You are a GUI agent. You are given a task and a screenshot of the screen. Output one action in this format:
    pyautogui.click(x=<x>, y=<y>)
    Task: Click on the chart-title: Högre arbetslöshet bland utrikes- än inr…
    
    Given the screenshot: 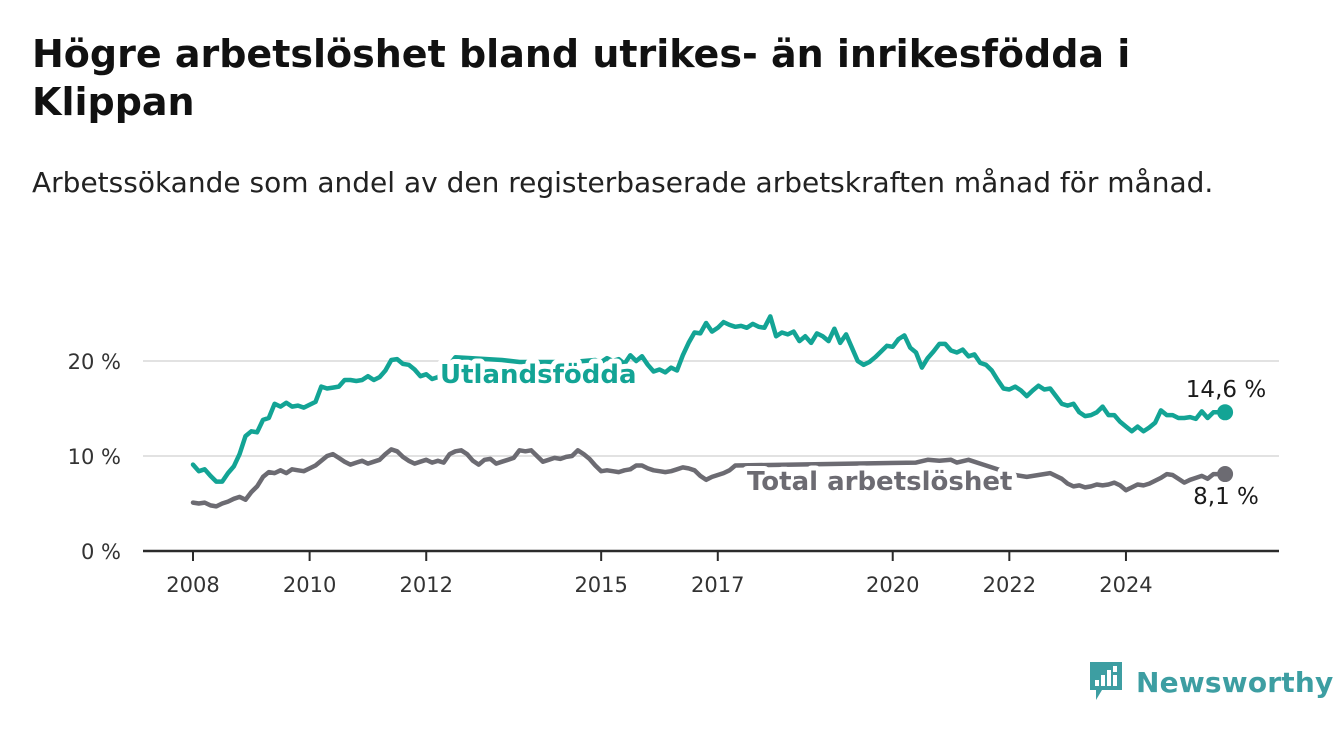 What is the action you would take?
    pyautogui.click(x=581, y=78)
    